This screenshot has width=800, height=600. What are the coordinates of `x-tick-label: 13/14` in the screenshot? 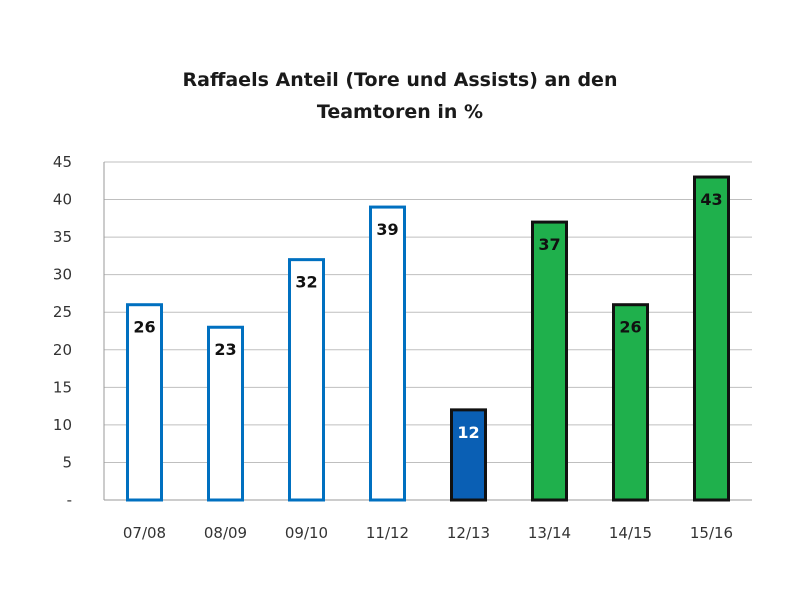 It's located at (549, 533).